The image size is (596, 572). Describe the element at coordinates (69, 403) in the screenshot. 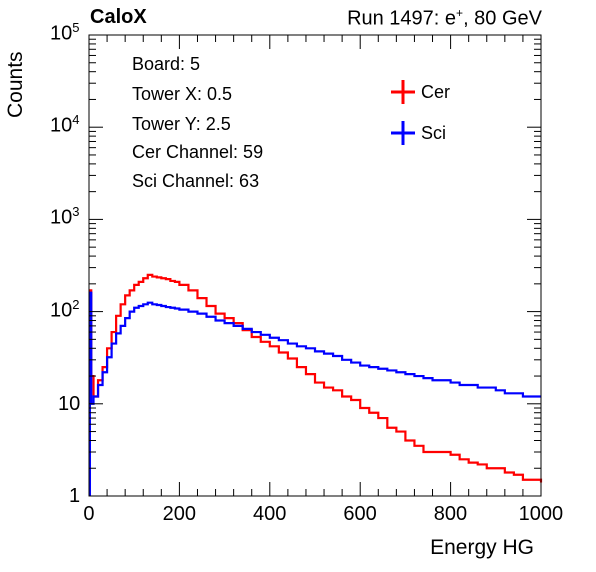

I see `y-tick-label: 10` at that location.